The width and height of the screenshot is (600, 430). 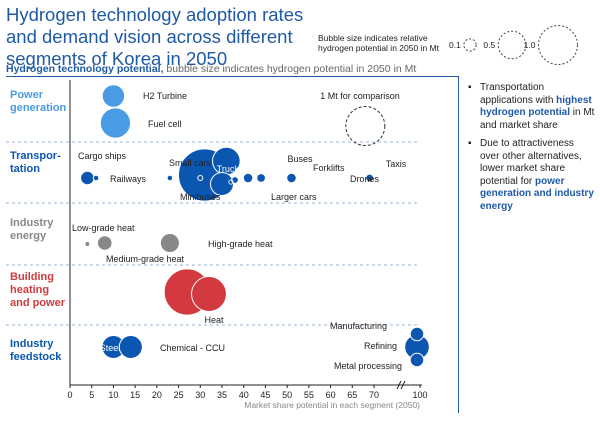 I want to click on bubble-label: Larger cars, so click(x=294, y=197).